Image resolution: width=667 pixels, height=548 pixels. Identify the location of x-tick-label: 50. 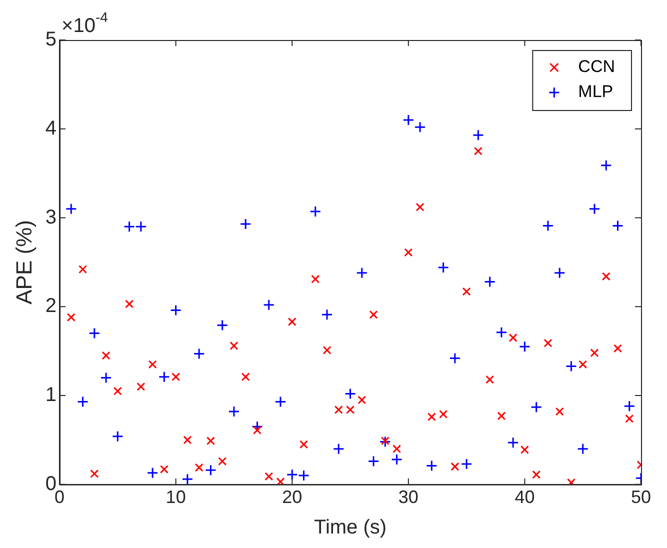
(641, 497).